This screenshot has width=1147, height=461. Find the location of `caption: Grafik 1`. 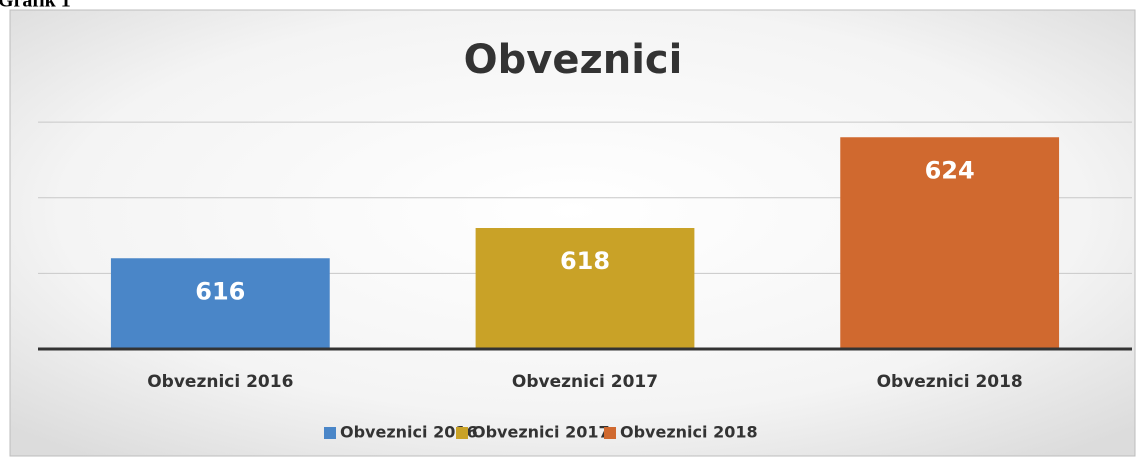

caption: Grafik 1 is located at coordinates (35, 6).